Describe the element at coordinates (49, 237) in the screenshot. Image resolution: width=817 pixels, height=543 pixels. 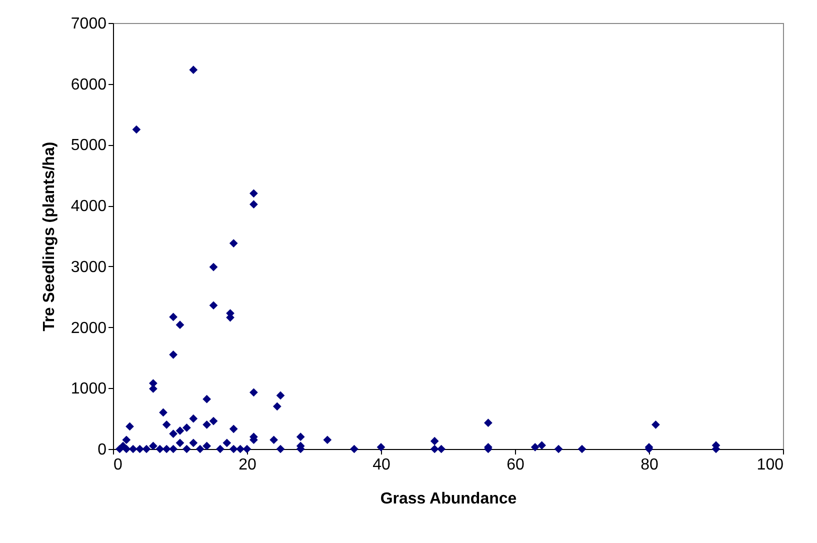
I see `y-axis-title: Tre Seedlings (plants/ha)` at that location.